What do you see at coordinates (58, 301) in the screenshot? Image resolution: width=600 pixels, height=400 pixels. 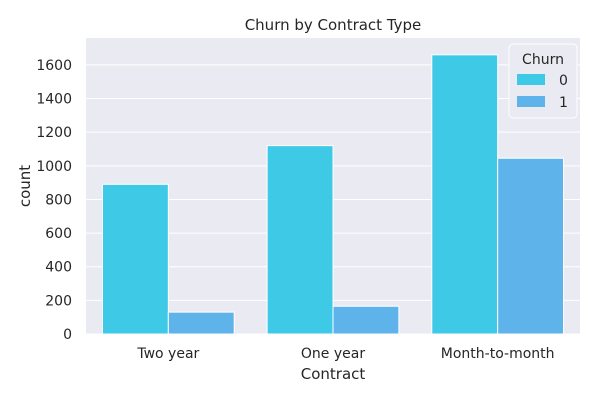 I see `y-tick-label-1: 200` at bounding box center [58, 301].